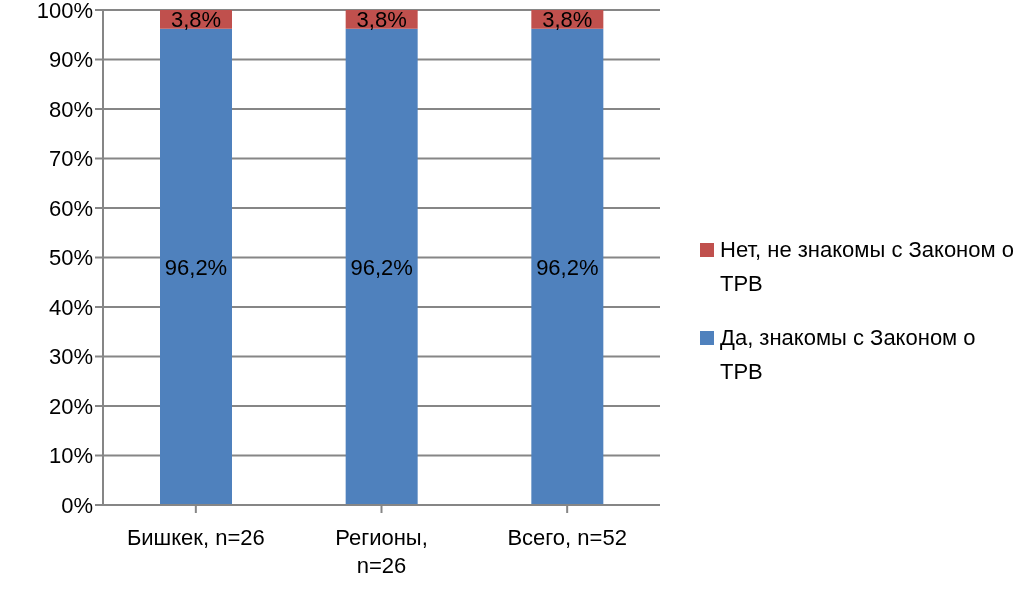 This screenshot has width=1023, height=600. What do you see at coordinates (64, 11) in the screenshot?
I see `y-tick-label: 100%` at bounding box center [64, 11].